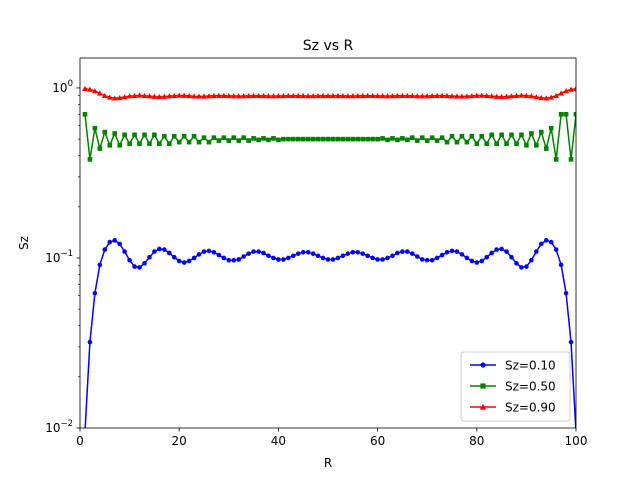 The height and width of the screenshot is (480, 640). I want to click on x-tick-label-0: 0, so click(80, 441).